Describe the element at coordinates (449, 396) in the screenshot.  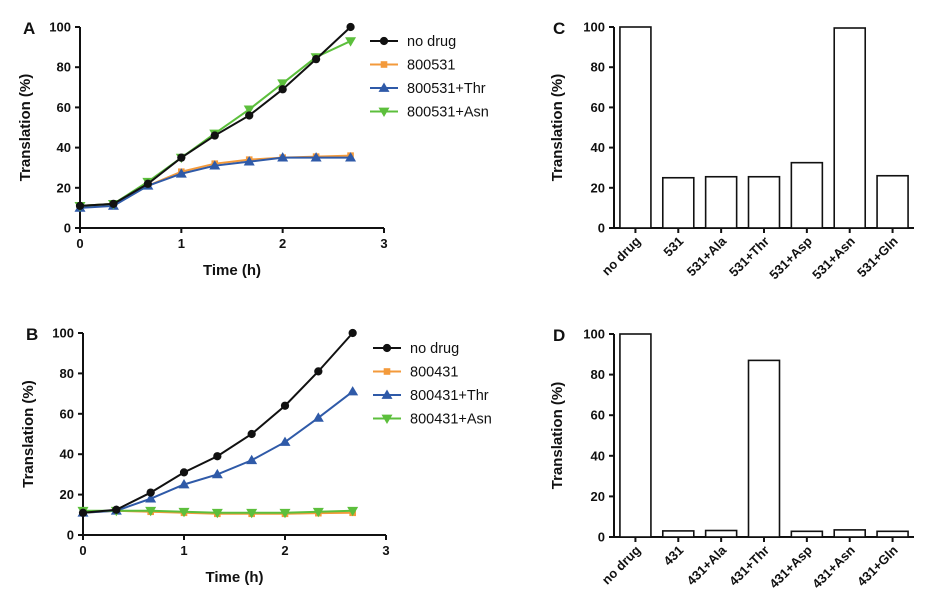
I see `legend-label-B: 800431+Thr` at that location.